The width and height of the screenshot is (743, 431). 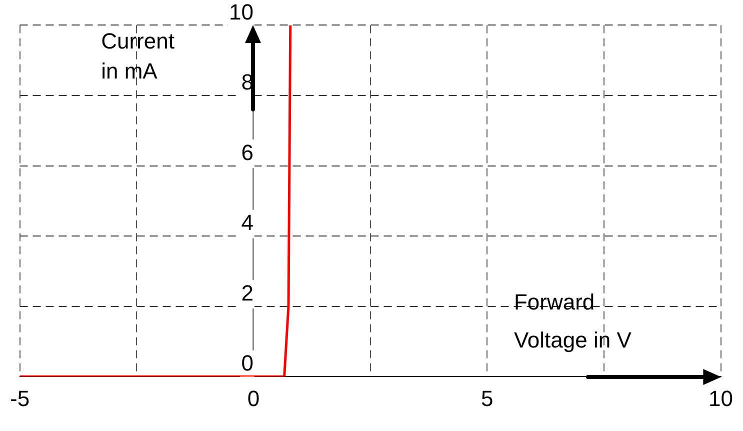 What do you see at coordinates (137, 56) in the screenshot?
I see `y-axis-title: Current in mA` at bounding box center [137, 56].